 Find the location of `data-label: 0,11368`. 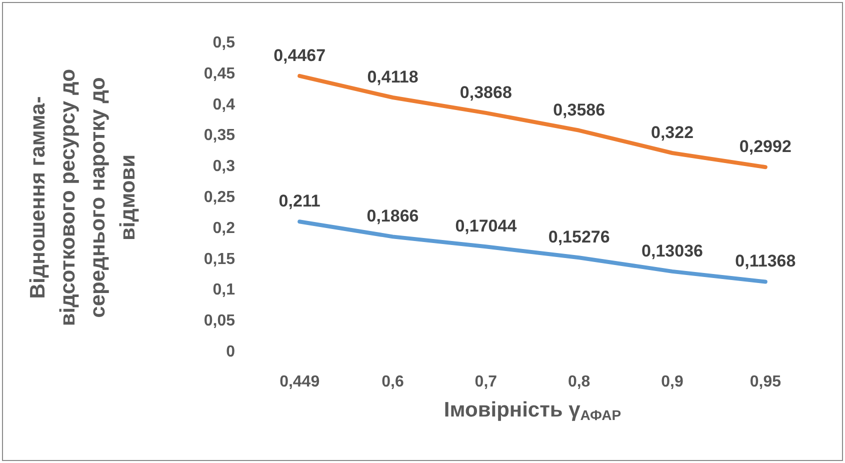

data-label: 0,11368 is located at coordinates (765, 261).